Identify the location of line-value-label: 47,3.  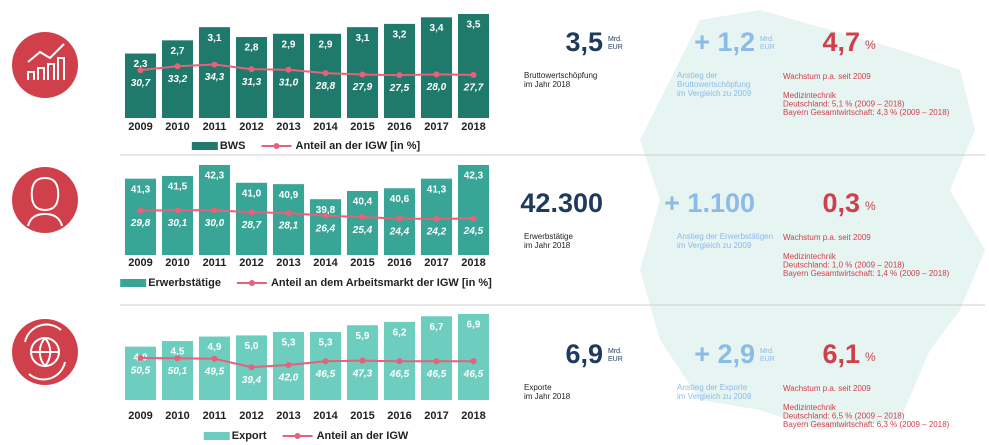
(362, 373).